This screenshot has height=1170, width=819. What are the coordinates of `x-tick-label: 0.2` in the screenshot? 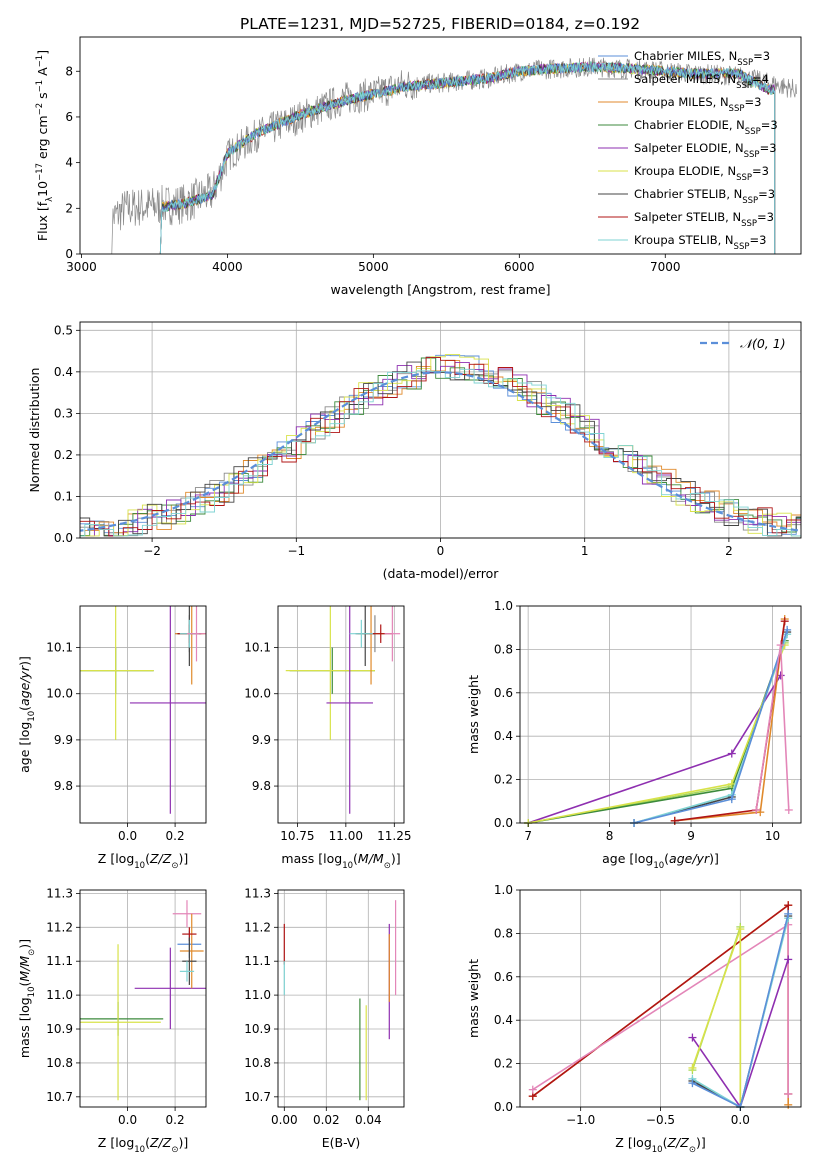 It's located at (175, 836).